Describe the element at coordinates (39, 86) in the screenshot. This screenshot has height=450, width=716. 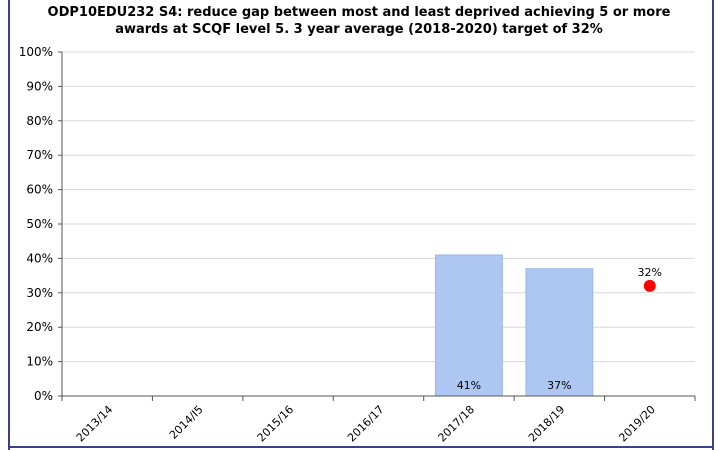
I see `y-tick-label: 90%` at that location.